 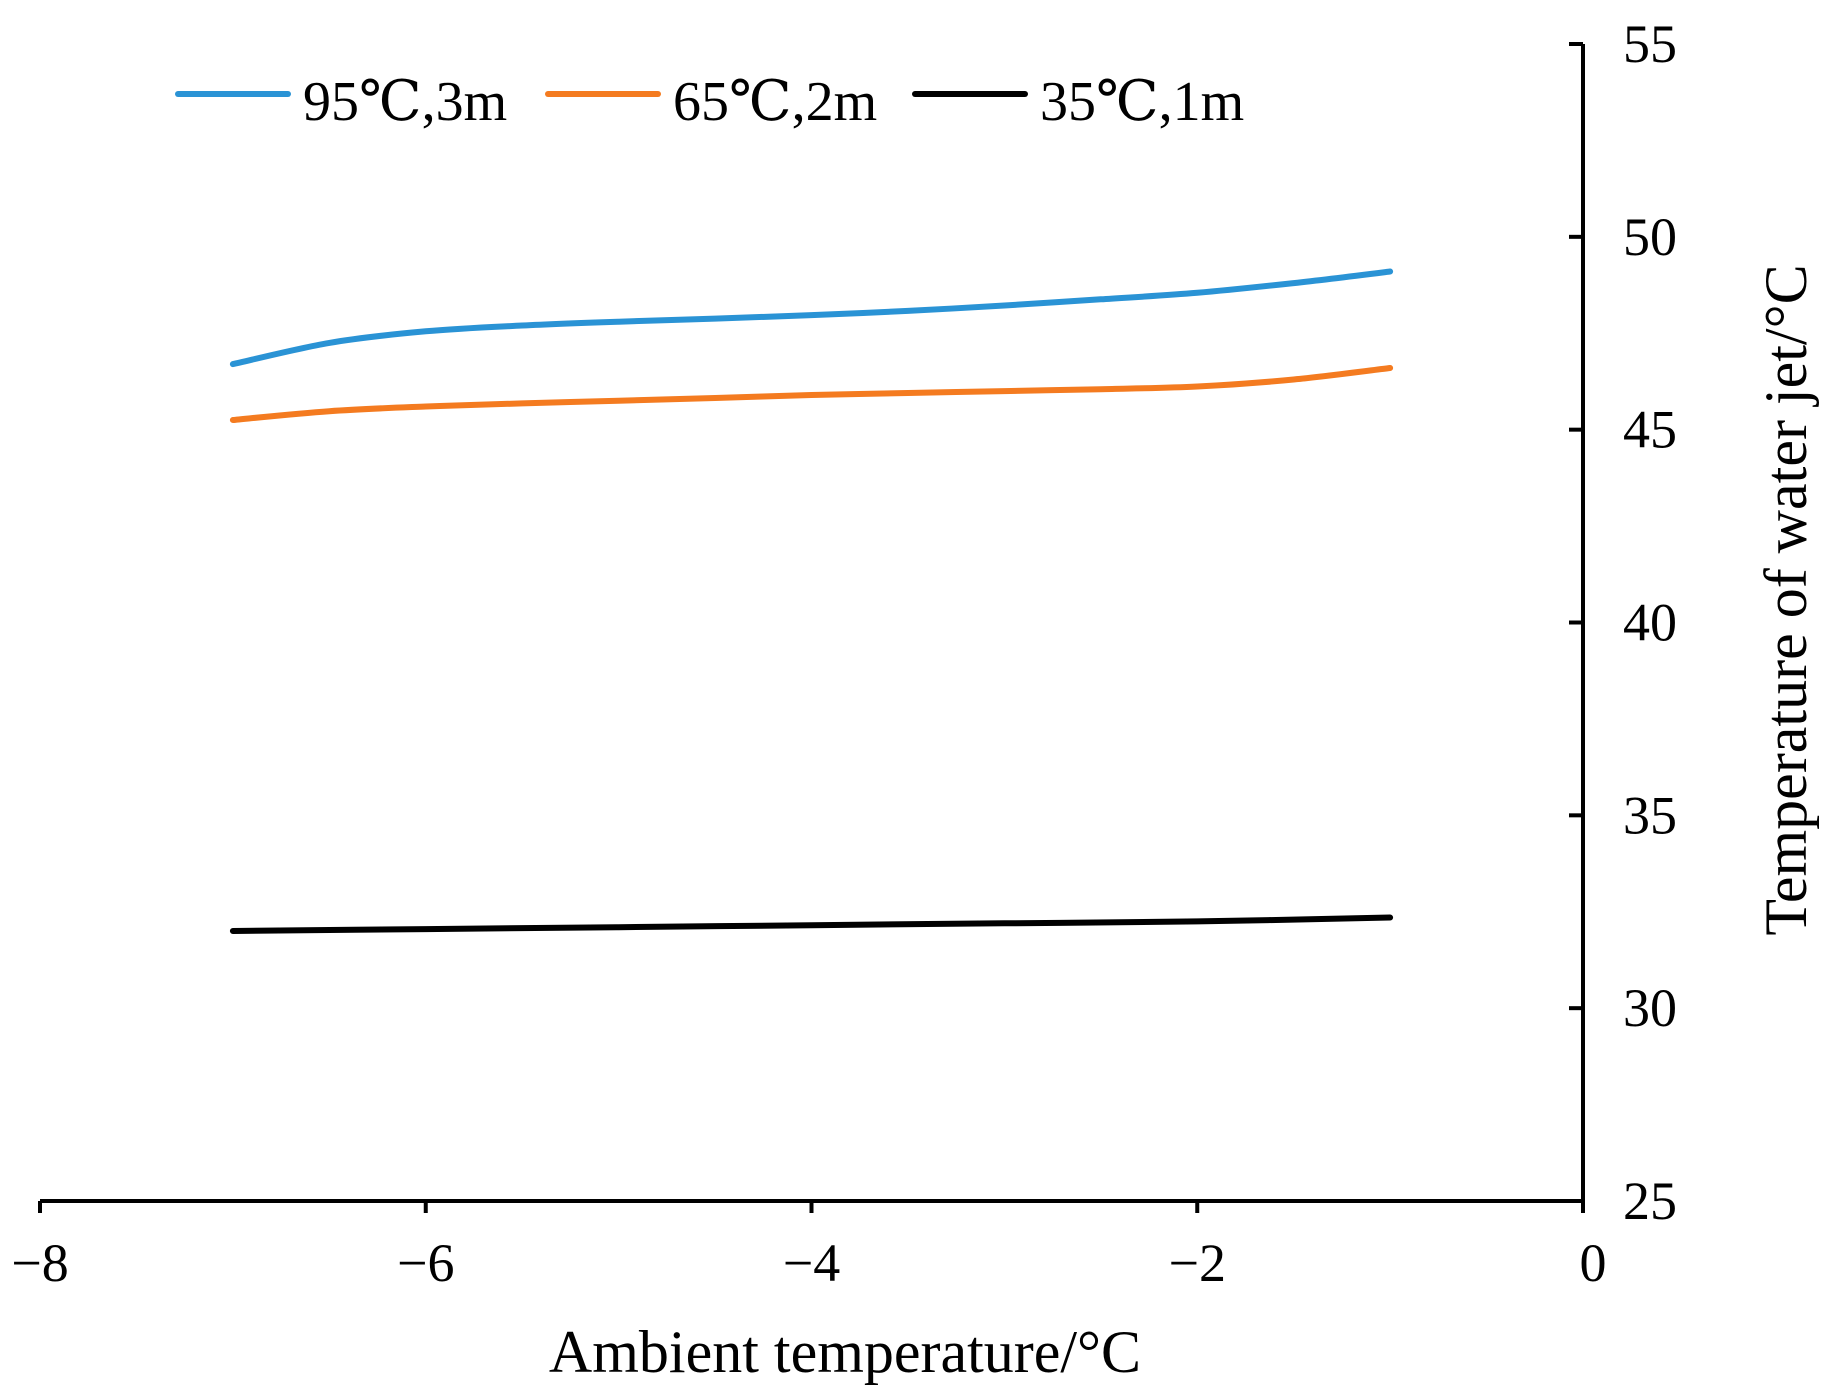 I want to click on y-tick-label: 55, so click(x=1650, y=44).